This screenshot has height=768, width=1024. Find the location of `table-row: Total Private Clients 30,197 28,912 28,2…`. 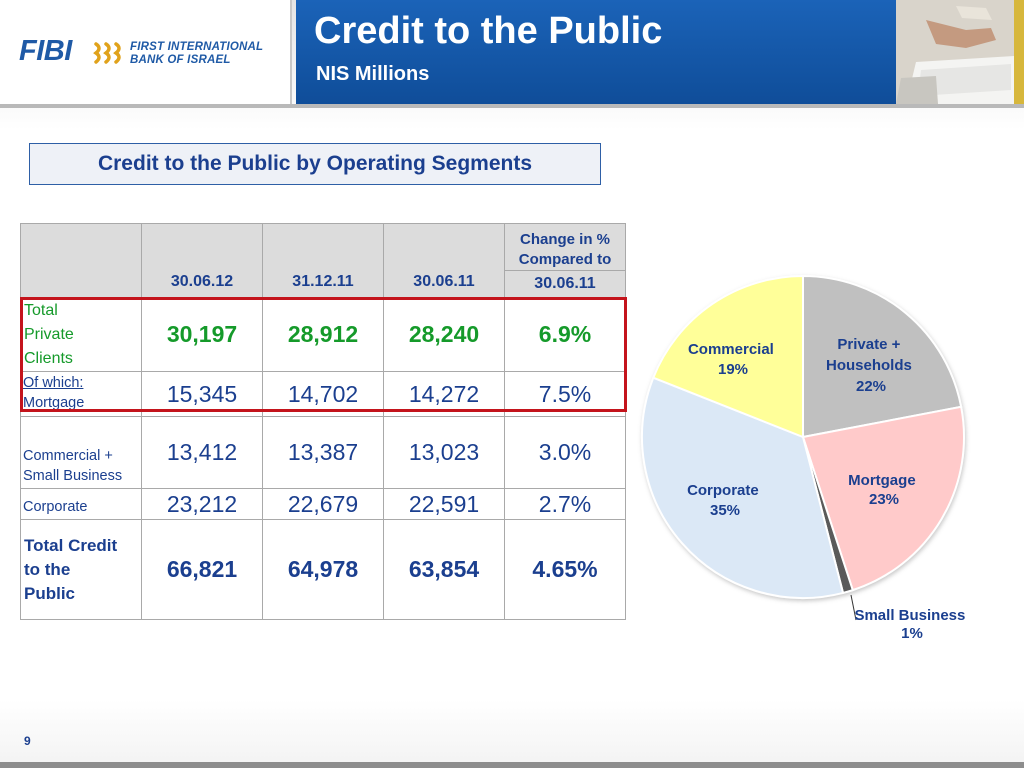

table-row: Total Private Clients 30,197 28,912 28,2… is located at coordinates (323, 334).